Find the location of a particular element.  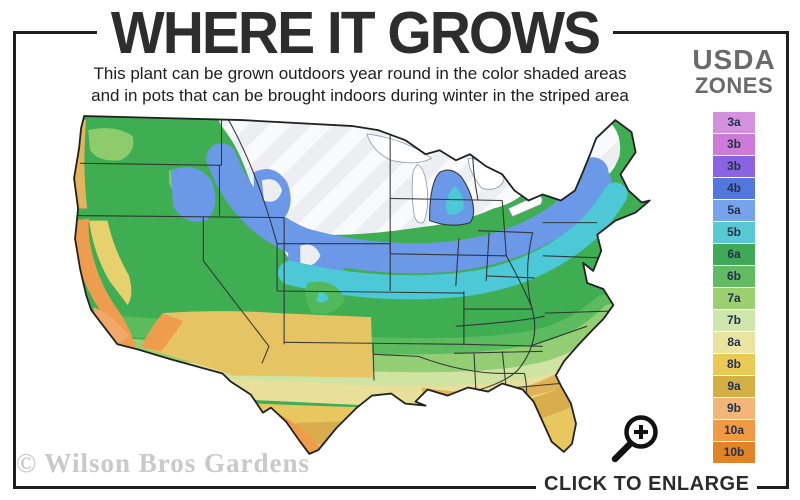

legend-heading-zones: ZONES is located at coordinates (734, 85).